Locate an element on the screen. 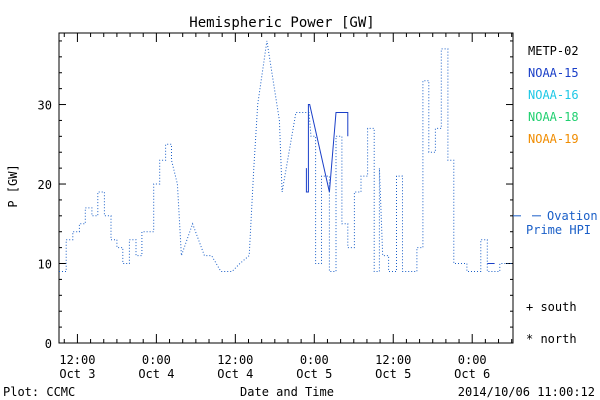 This screenshot has width=600, height=400. x-tick-label-date: Oct 6 is located at coordinates (472, 374).